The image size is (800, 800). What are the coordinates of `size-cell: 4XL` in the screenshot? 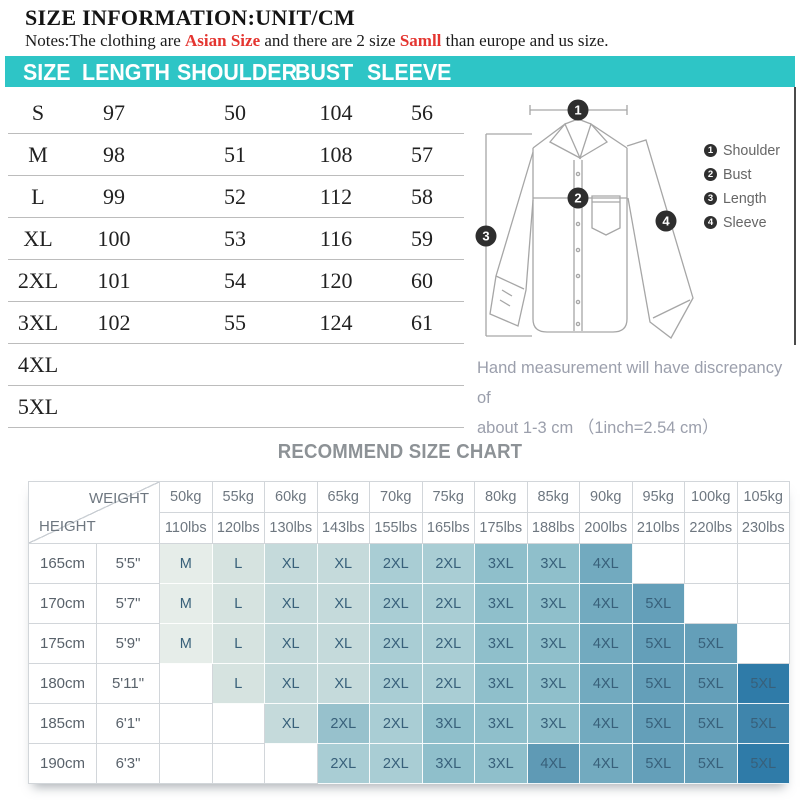 It's located at (38, 364).